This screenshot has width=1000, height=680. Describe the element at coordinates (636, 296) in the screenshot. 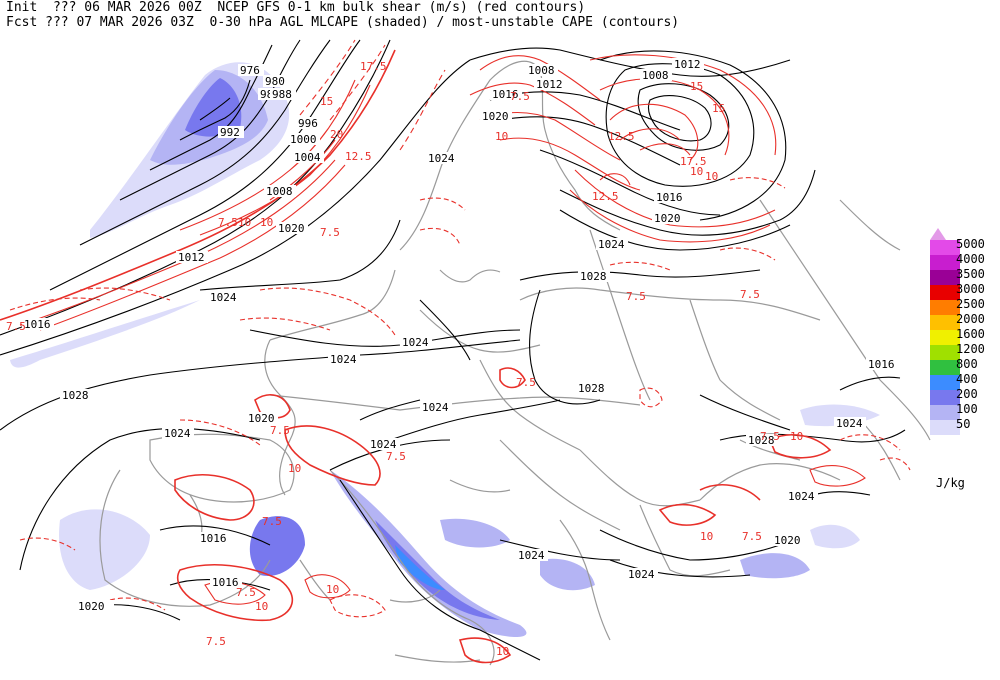

I see `label-7.5d: 7.5` at that location.